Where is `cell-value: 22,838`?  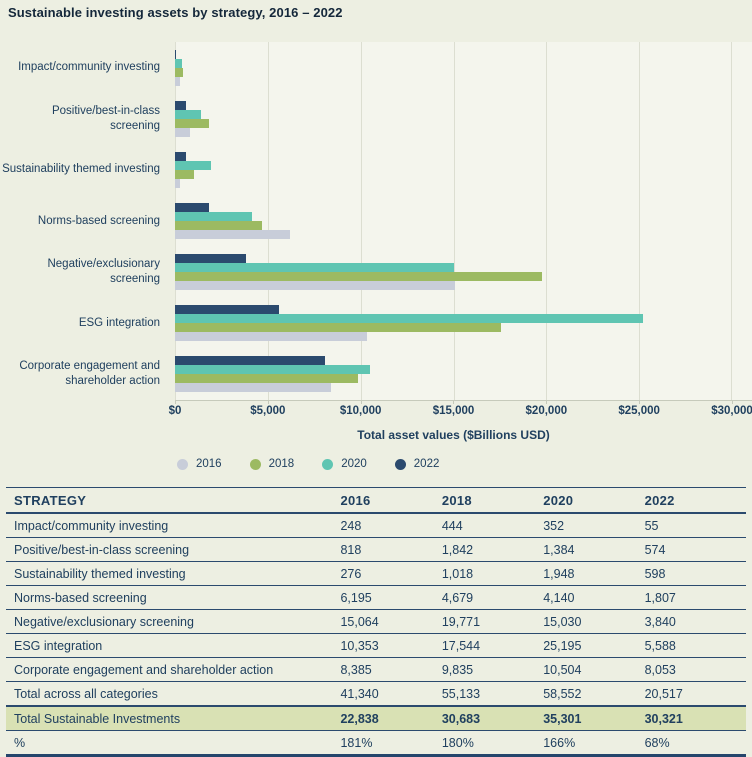 cell-value: 22,838 is located at coordinates (391, 718).